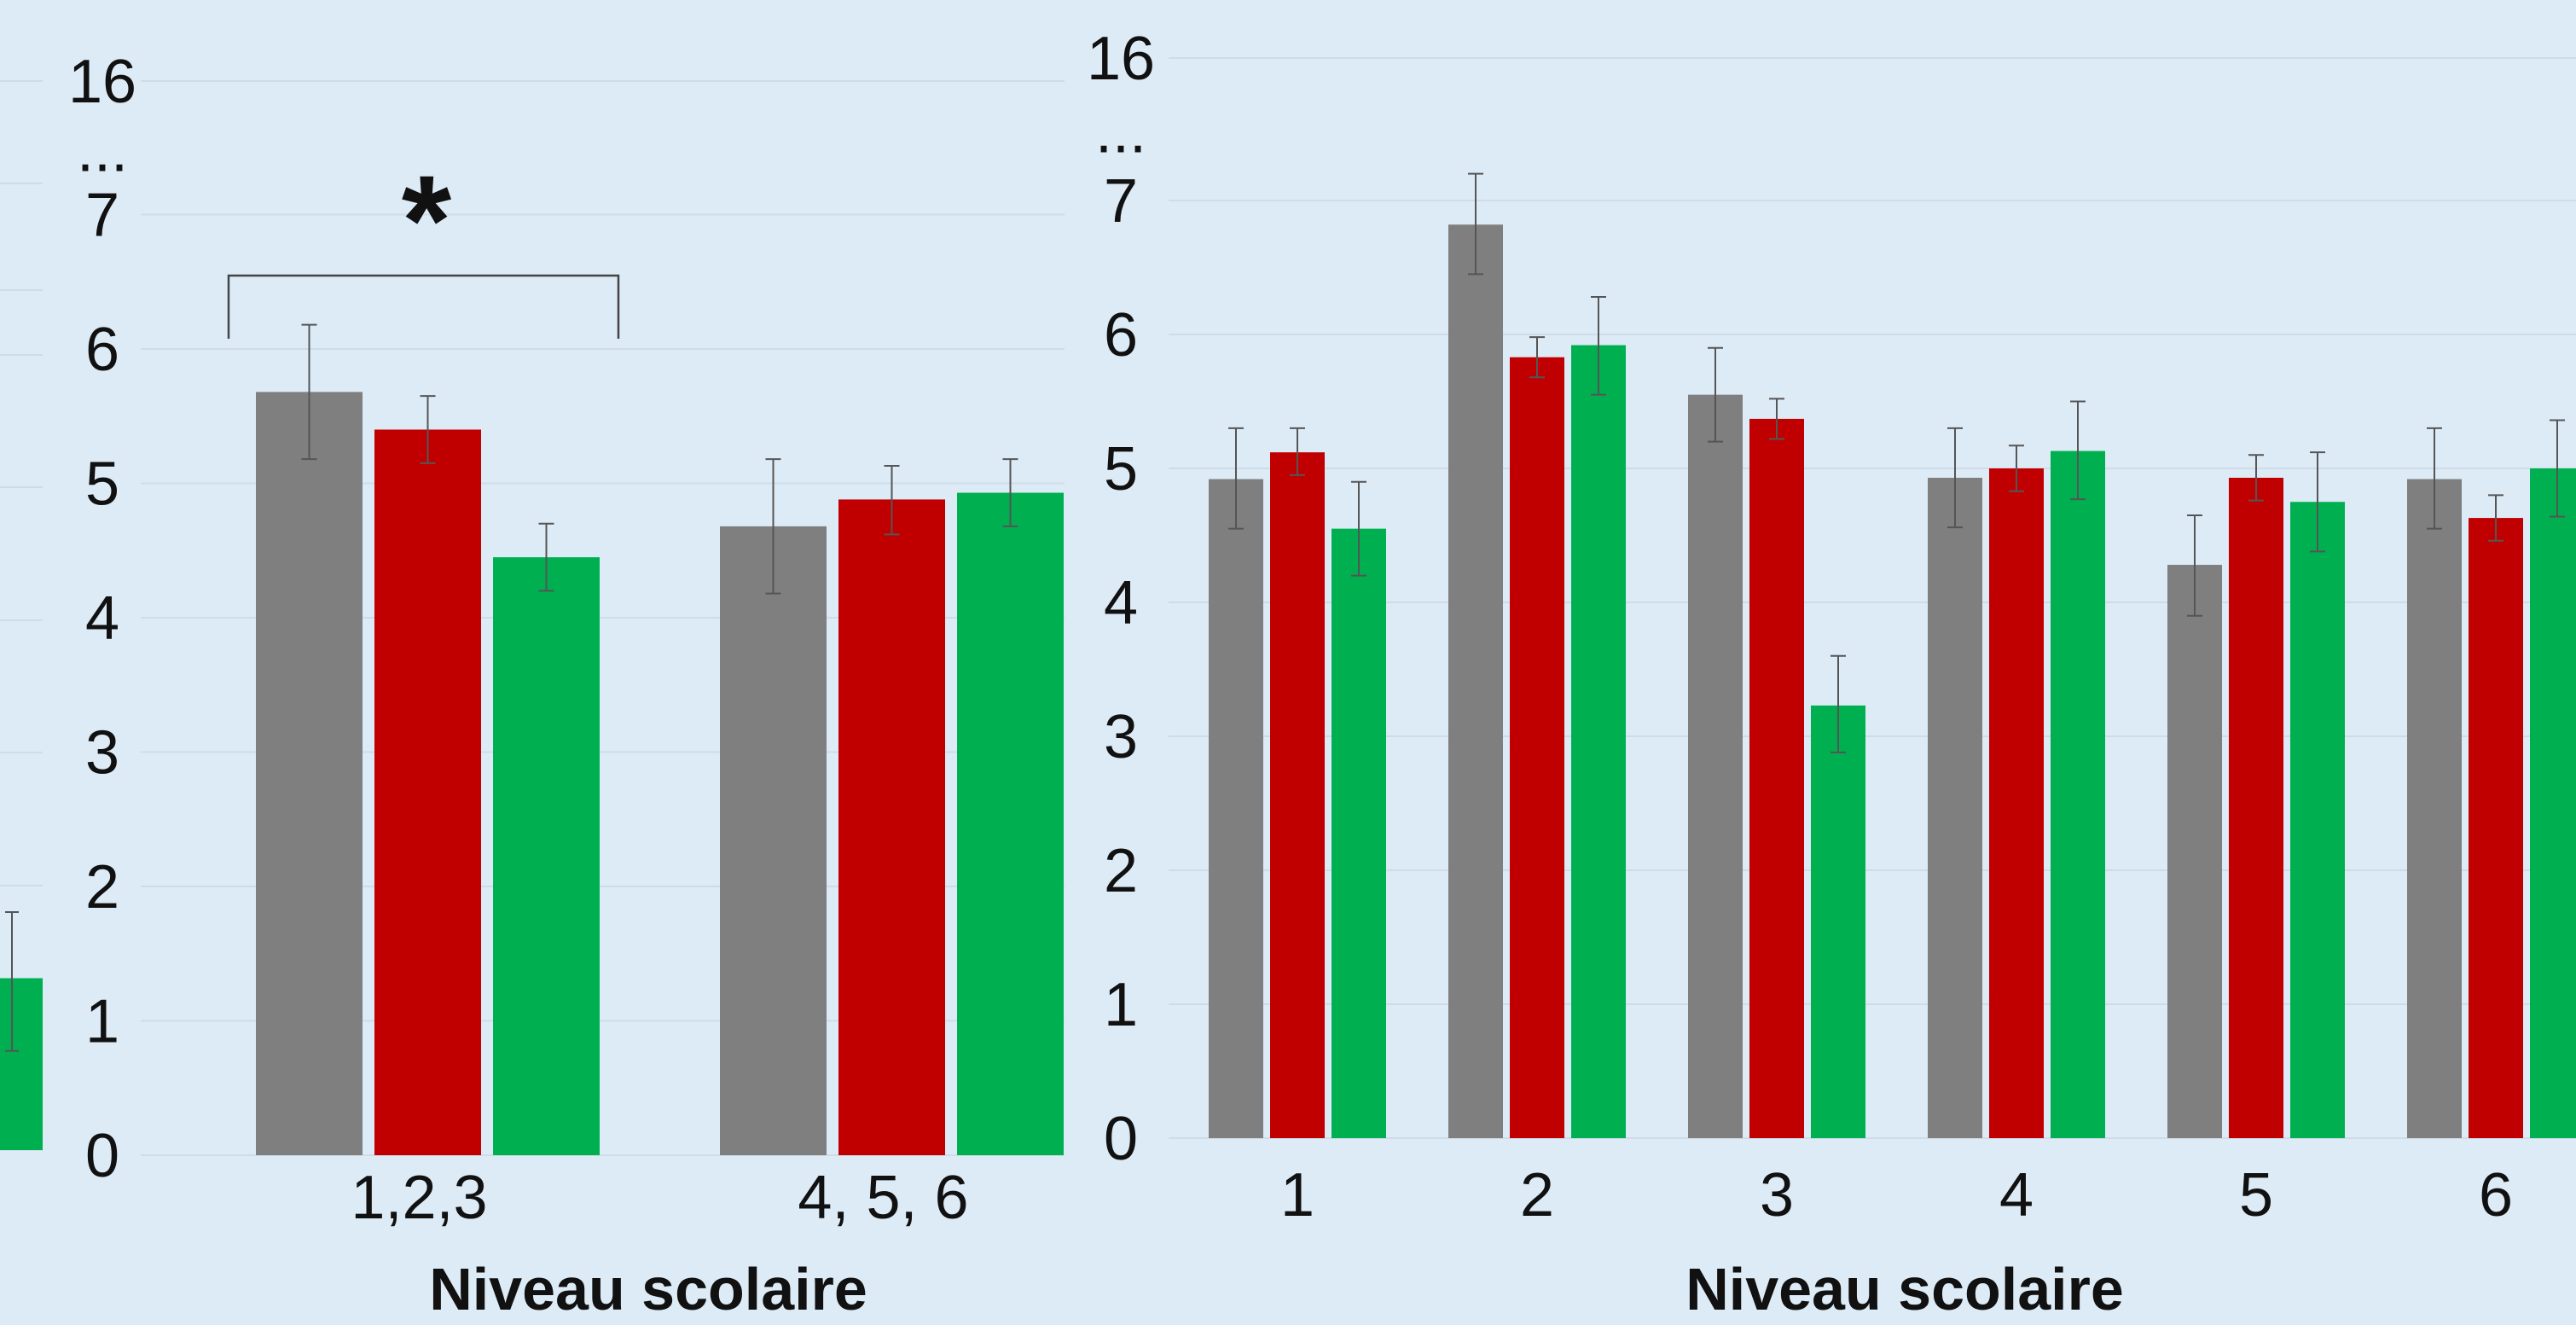  Describe the element at coordinates (2256, 1195) in the screenshot. I see `x-category-label: 5` at that location.